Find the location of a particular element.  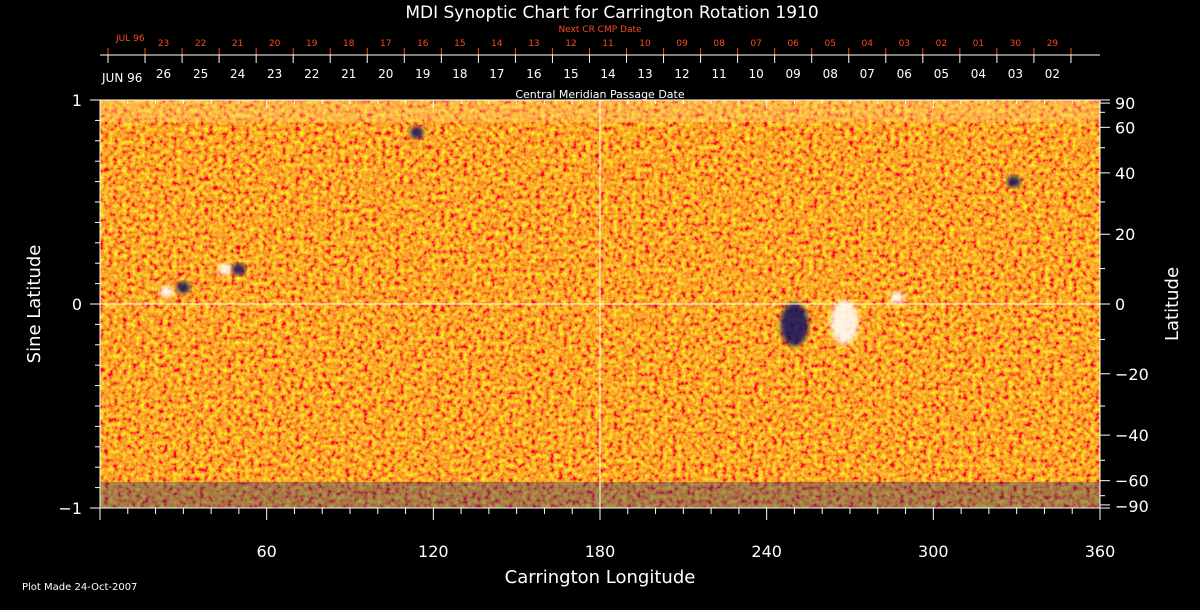

cmp-date-label: 17 is located at coordinates (496, 74).